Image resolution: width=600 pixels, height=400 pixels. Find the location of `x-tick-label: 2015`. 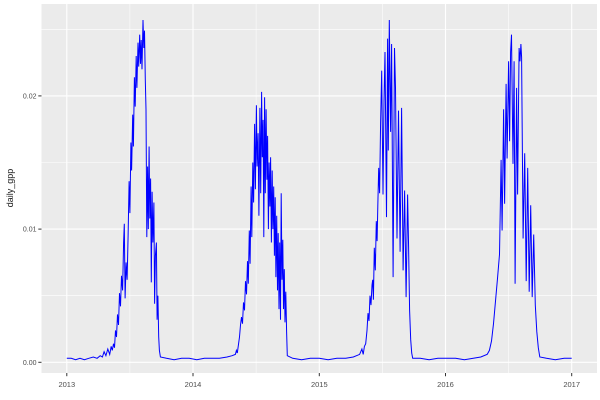

x-tick-label: 2015 is located at coordinates (319, 384).